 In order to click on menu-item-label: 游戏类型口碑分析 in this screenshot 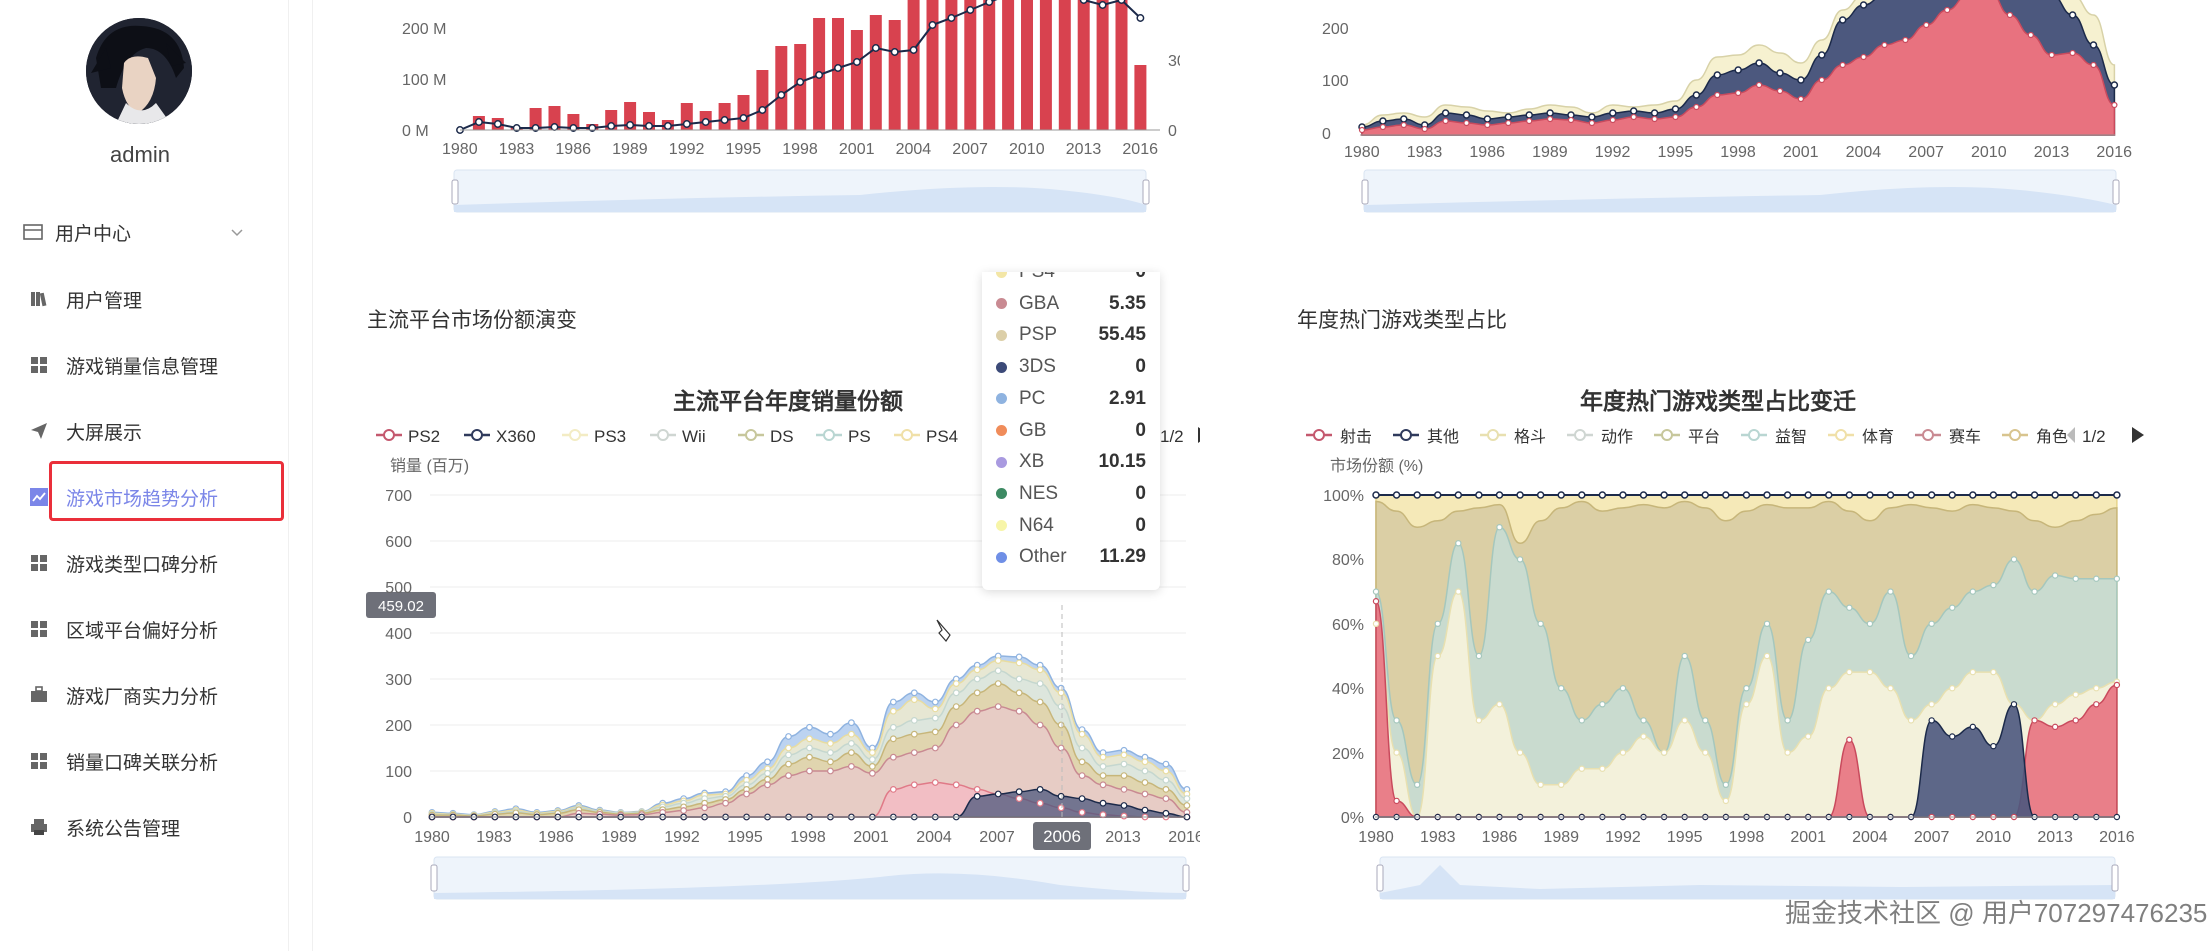, I will do `click(142, 565)`.